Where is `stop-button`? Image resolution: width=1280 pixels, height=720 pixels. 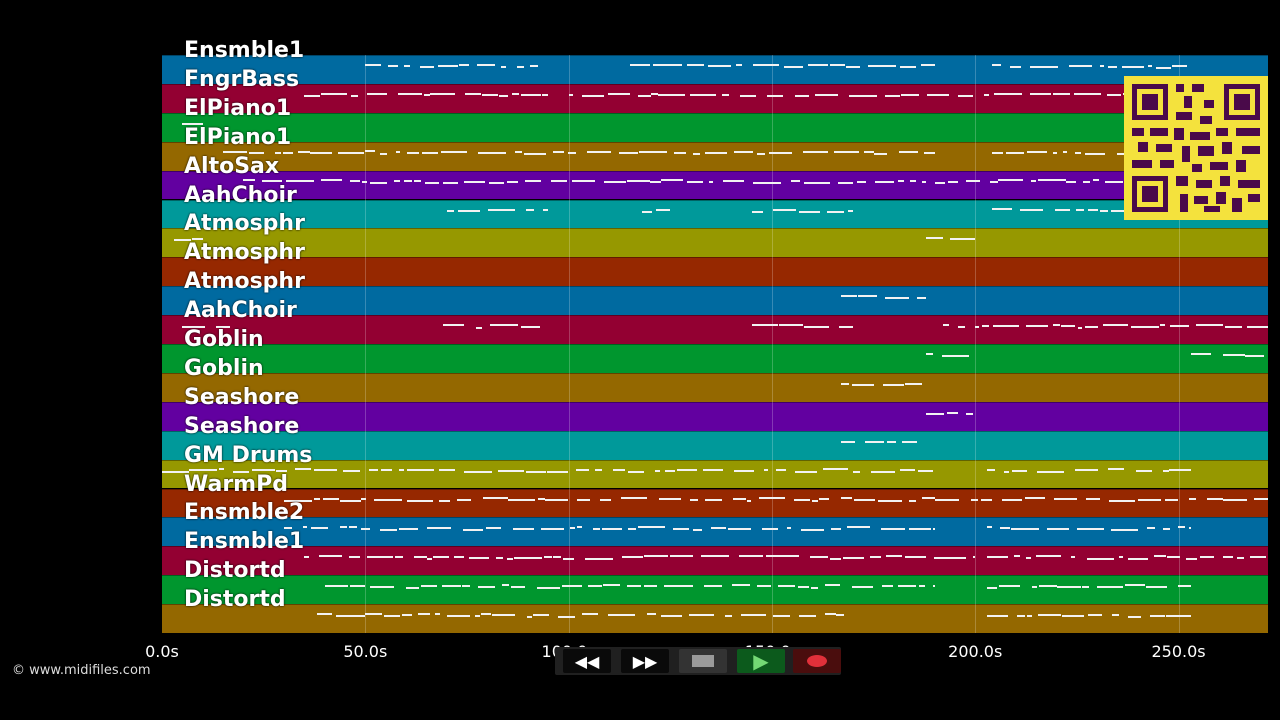 stop-button is located at coordinates (703, 661).